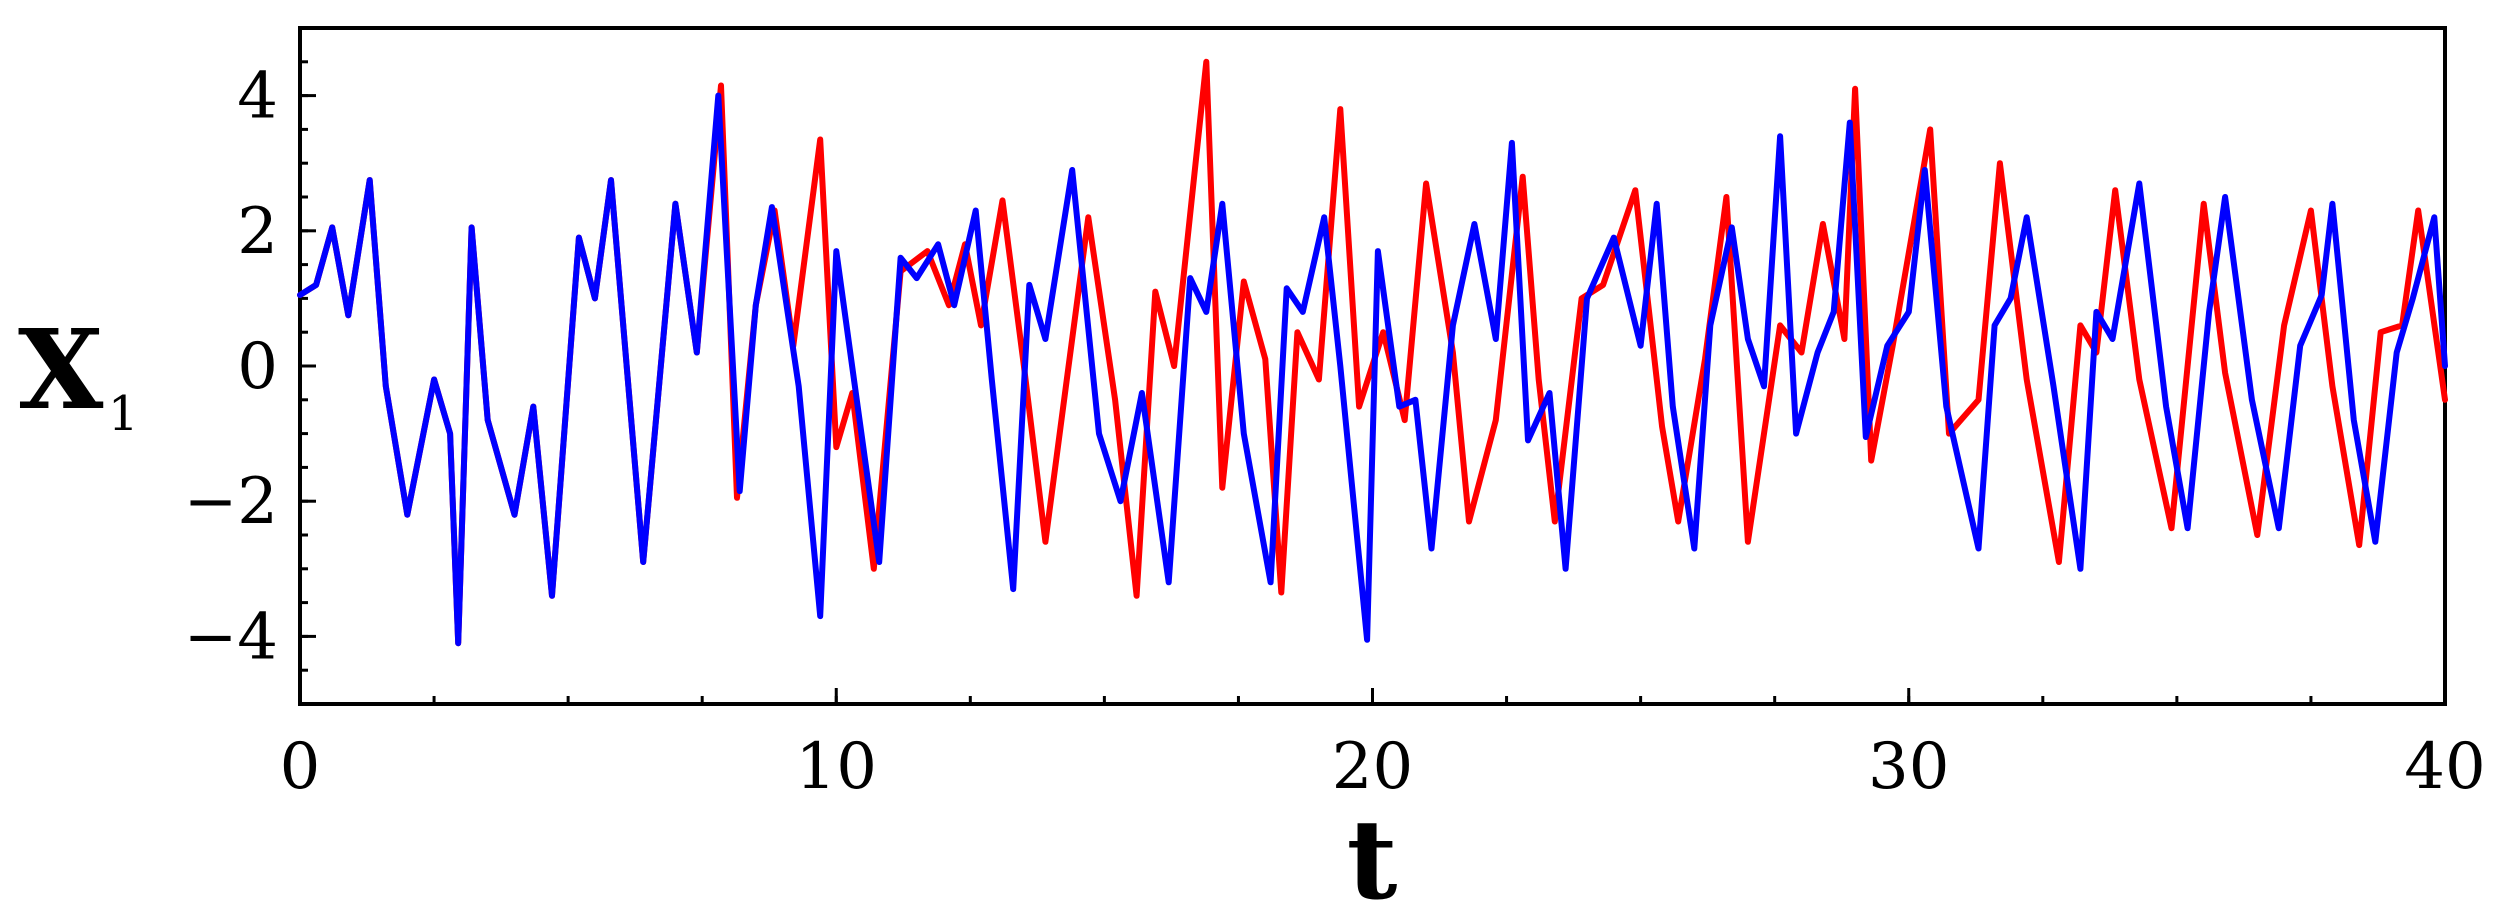 The height and width of the screenshot is (916, 2506). What do you see at coordinates (1372, 855) in the screenshot?
I see `x-axis-title: t` at bounding box center [1372, 855].